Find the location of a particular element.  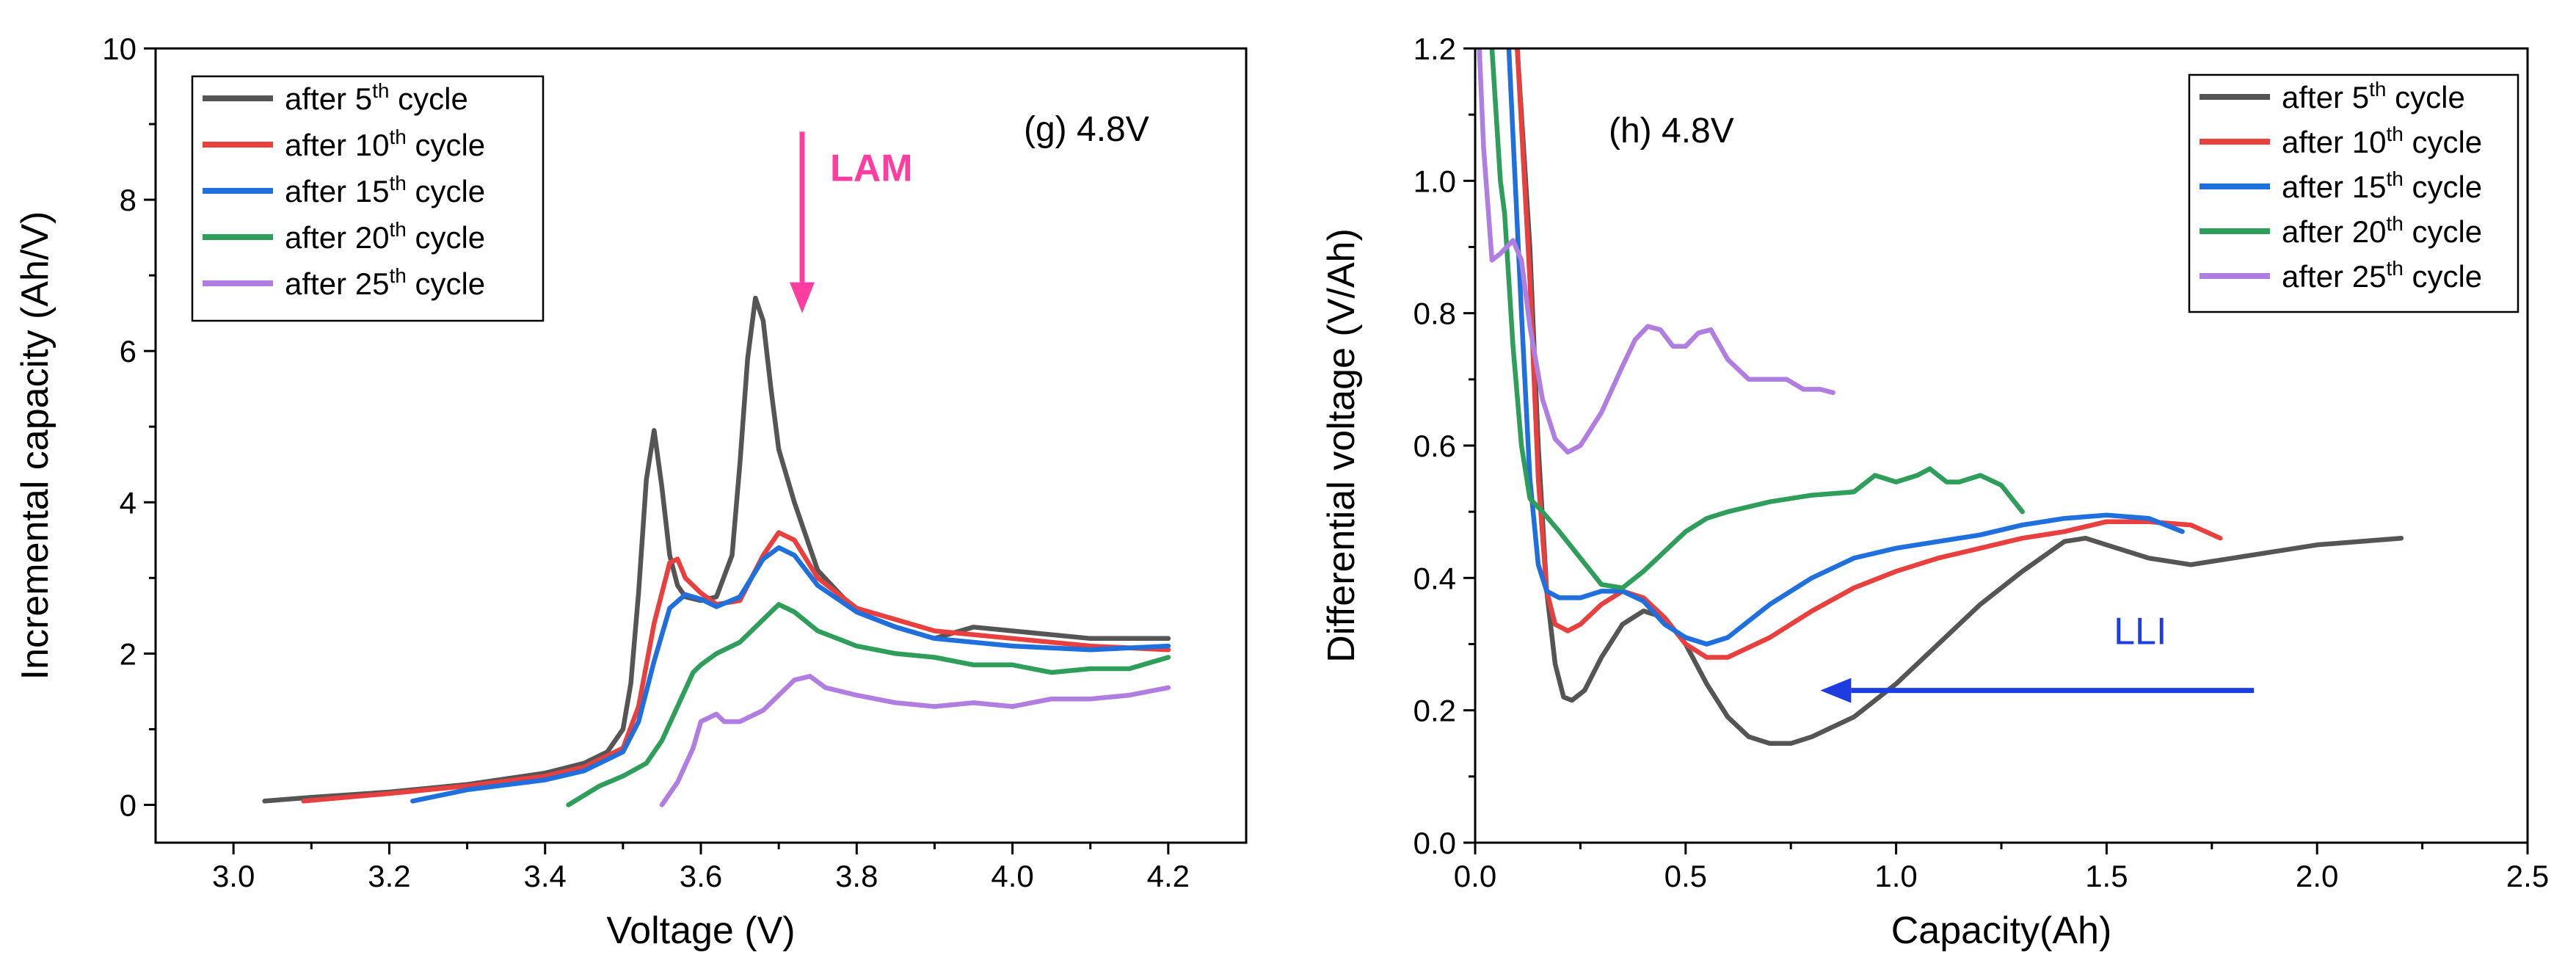

y-axis-label: Differential voltage (V/Ah) is located at coordinates (1341, 445).